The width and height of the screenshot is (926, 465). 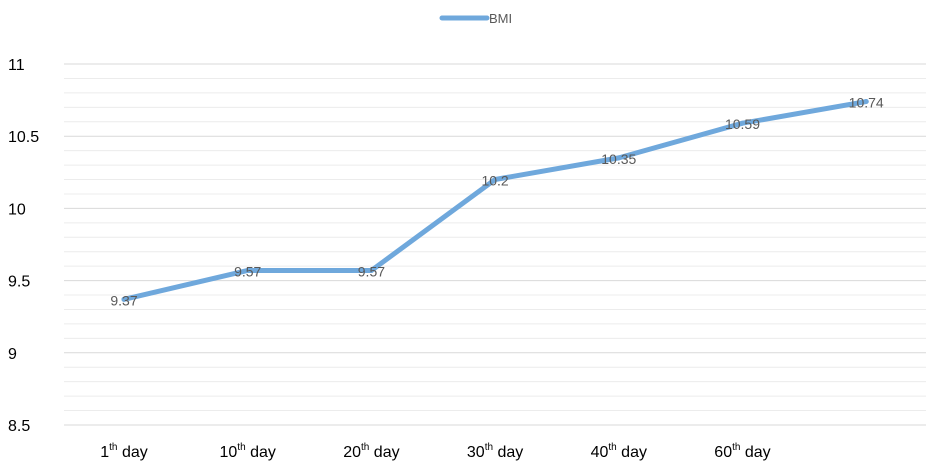 What do you see at coordinates (500, 18) in the screenshot?
I see `legend-label-bmi: BMI` at bounding box center [500, 18].